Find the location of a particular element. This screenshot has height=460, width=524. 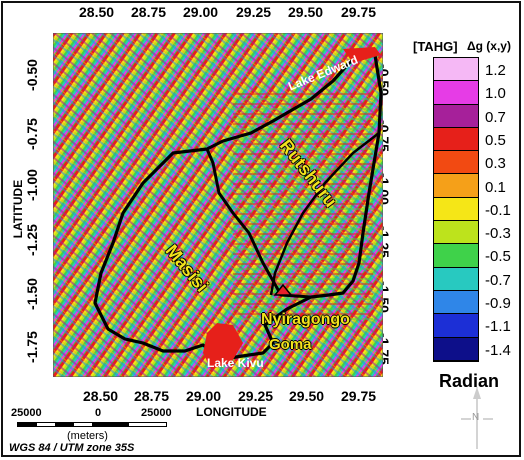

legend-value: 0.1 is located at coordinates (495, 187).